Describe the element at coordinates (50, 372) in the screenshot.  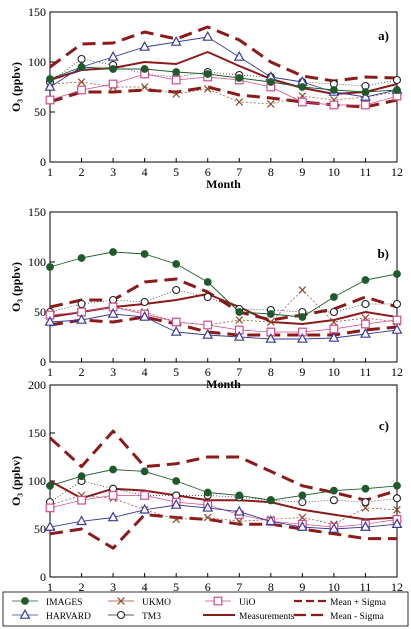
I see `x-tick-label: 1` at that location.